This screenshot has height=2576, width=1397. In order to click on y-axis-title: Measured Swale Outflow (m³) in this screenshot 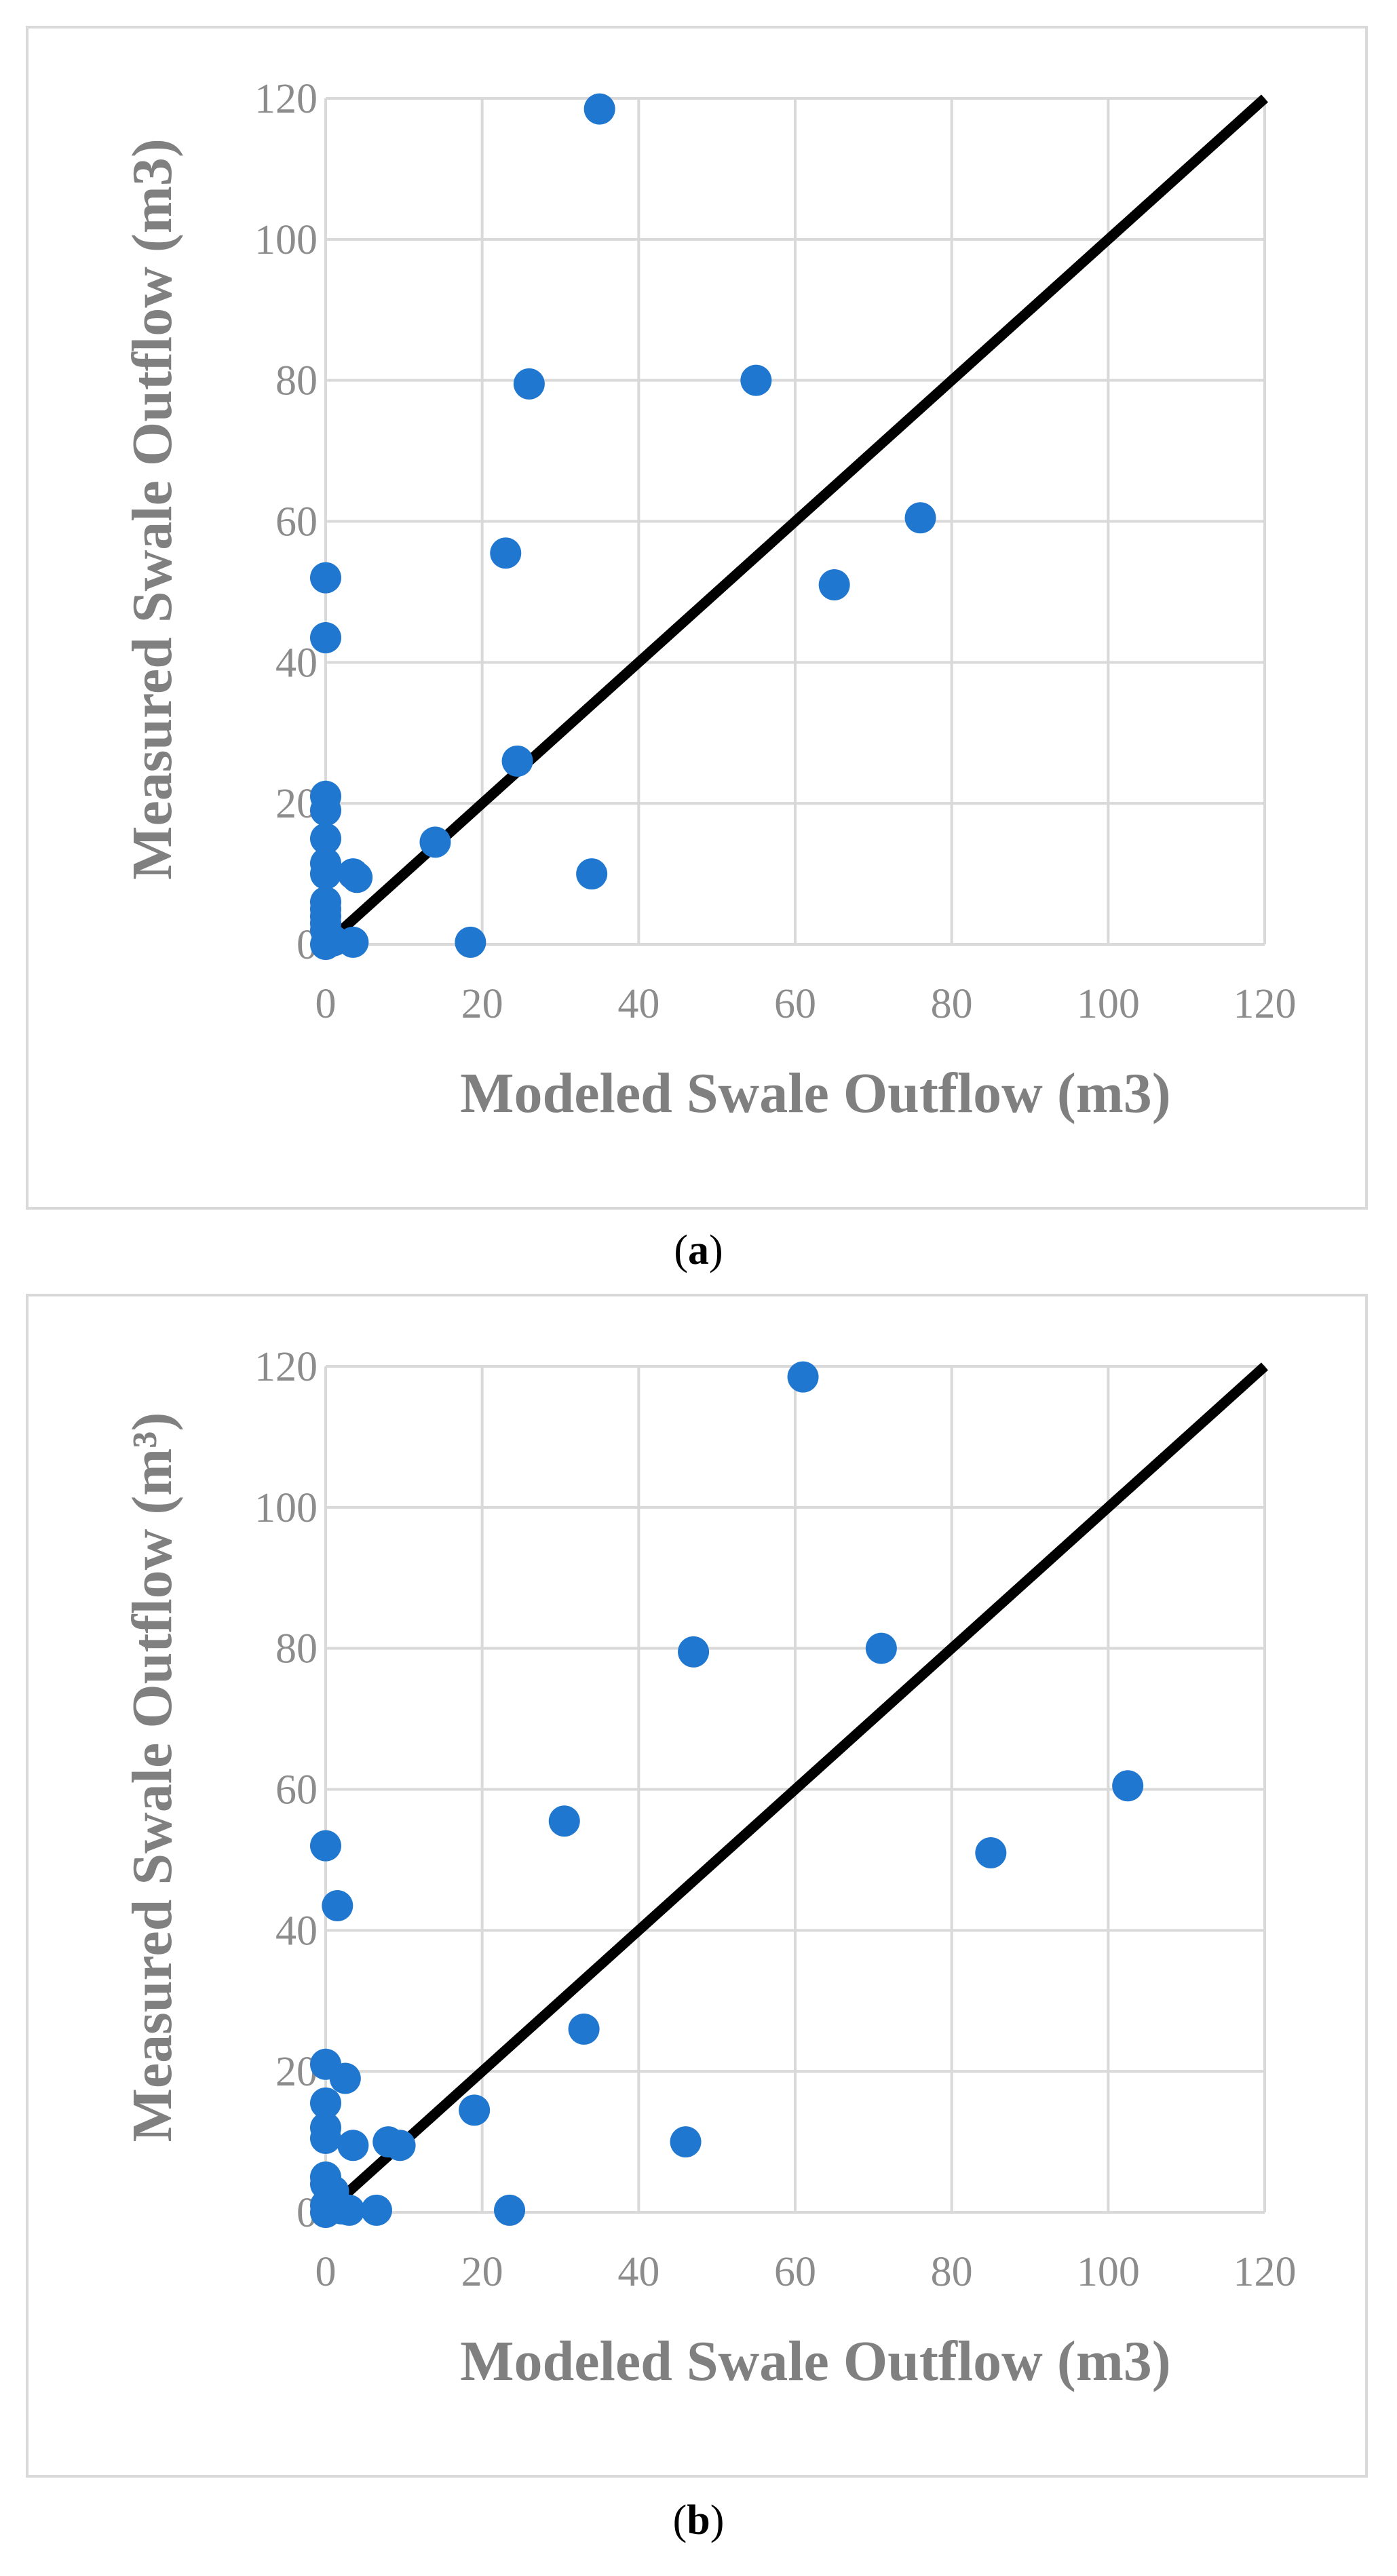, I will do `click(152, 1777)`.